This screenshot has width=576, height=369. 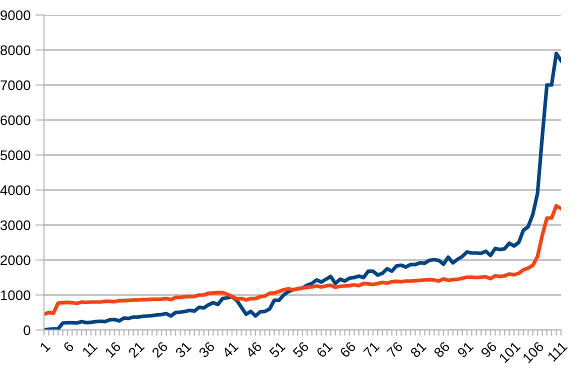 I want to click on y-tick-label: 3000, so click(x=15, y=225).